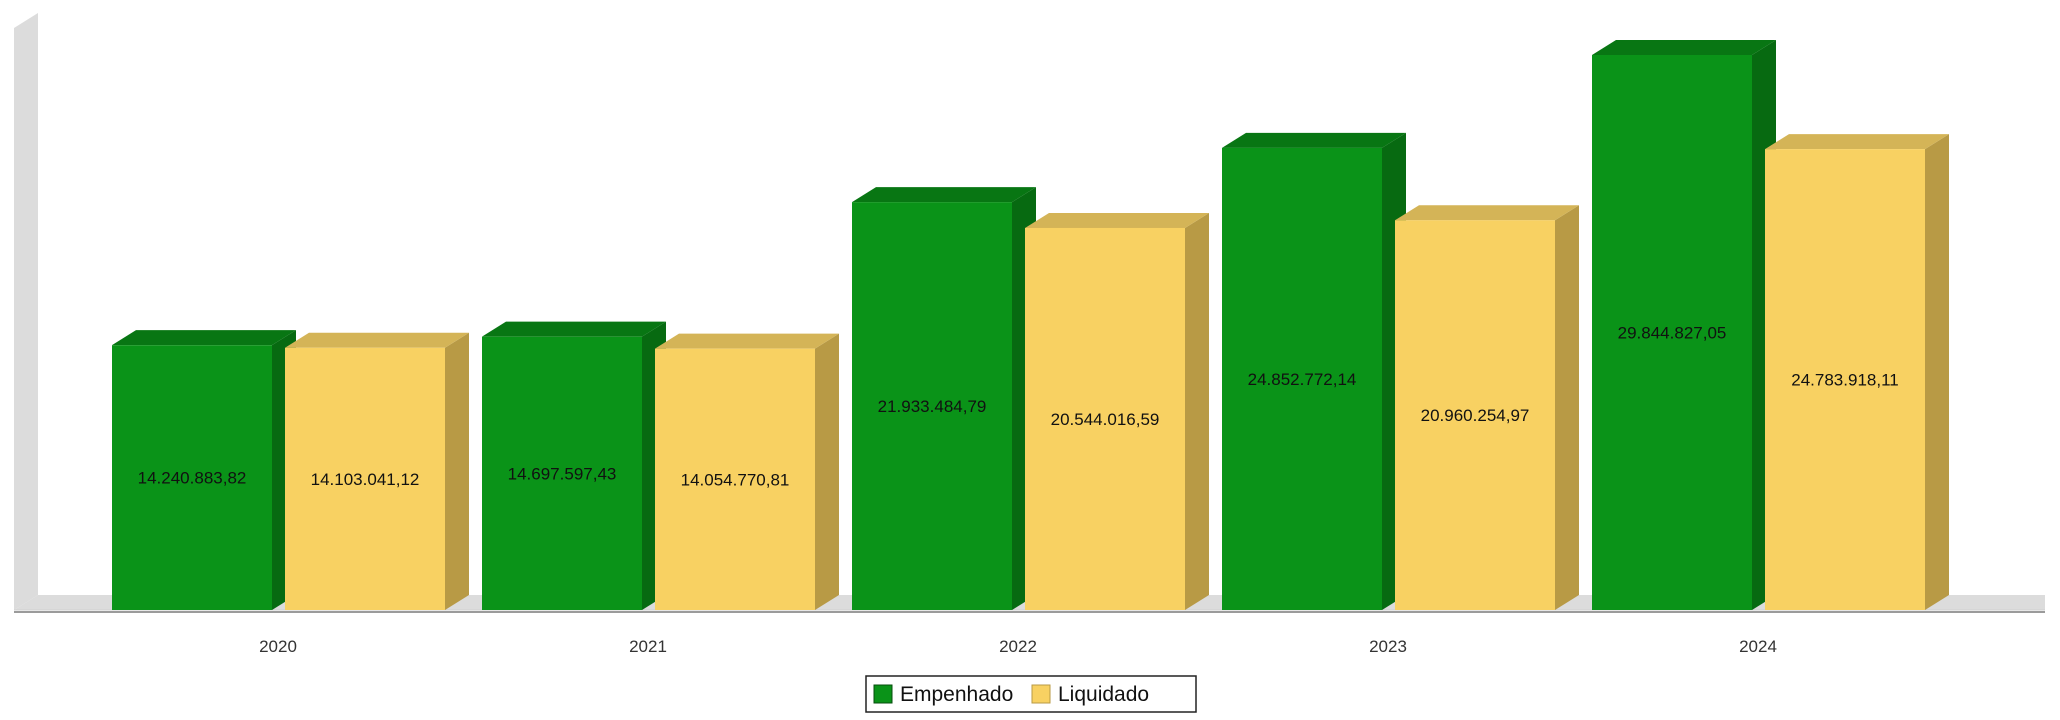 This screenshot has width=2060, height=720. I want to click on data-label-empenhado-2023: 24.852.772,14, so click(1302, 379).